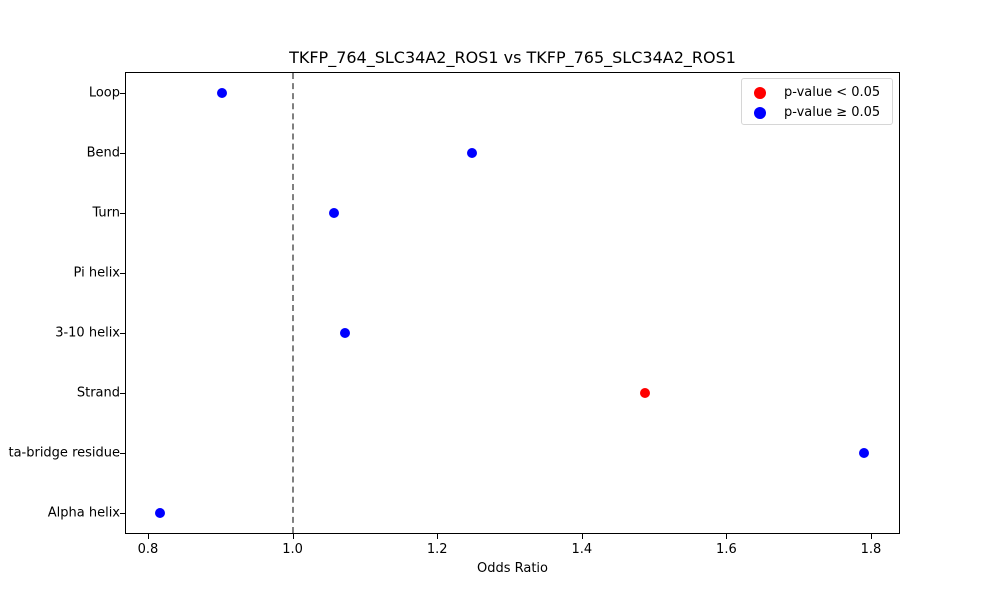 The width and height of the screenshot is (1000, 600). I want to click on x-tick-label: 0.8, so click(148, 549).